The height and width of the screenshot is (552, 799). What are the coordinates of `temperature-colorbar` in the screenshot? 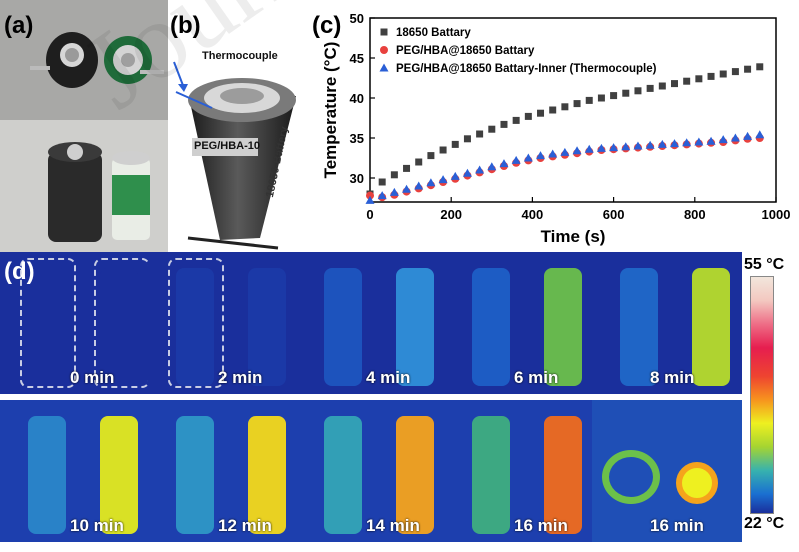 It's located at (762, 395).